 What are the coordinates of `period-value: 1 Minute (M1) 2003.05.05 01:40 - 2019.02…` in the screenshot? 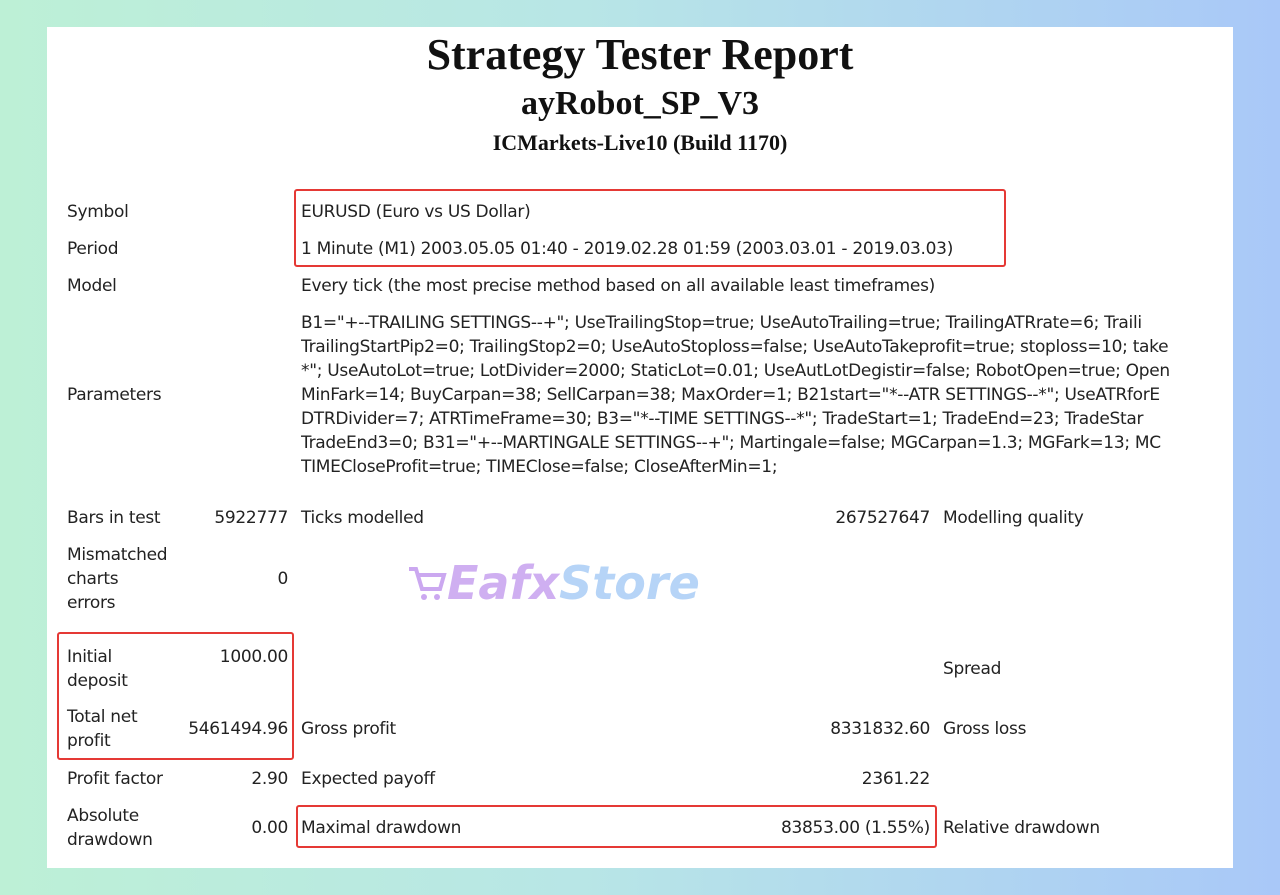 It's located at (627, 249).